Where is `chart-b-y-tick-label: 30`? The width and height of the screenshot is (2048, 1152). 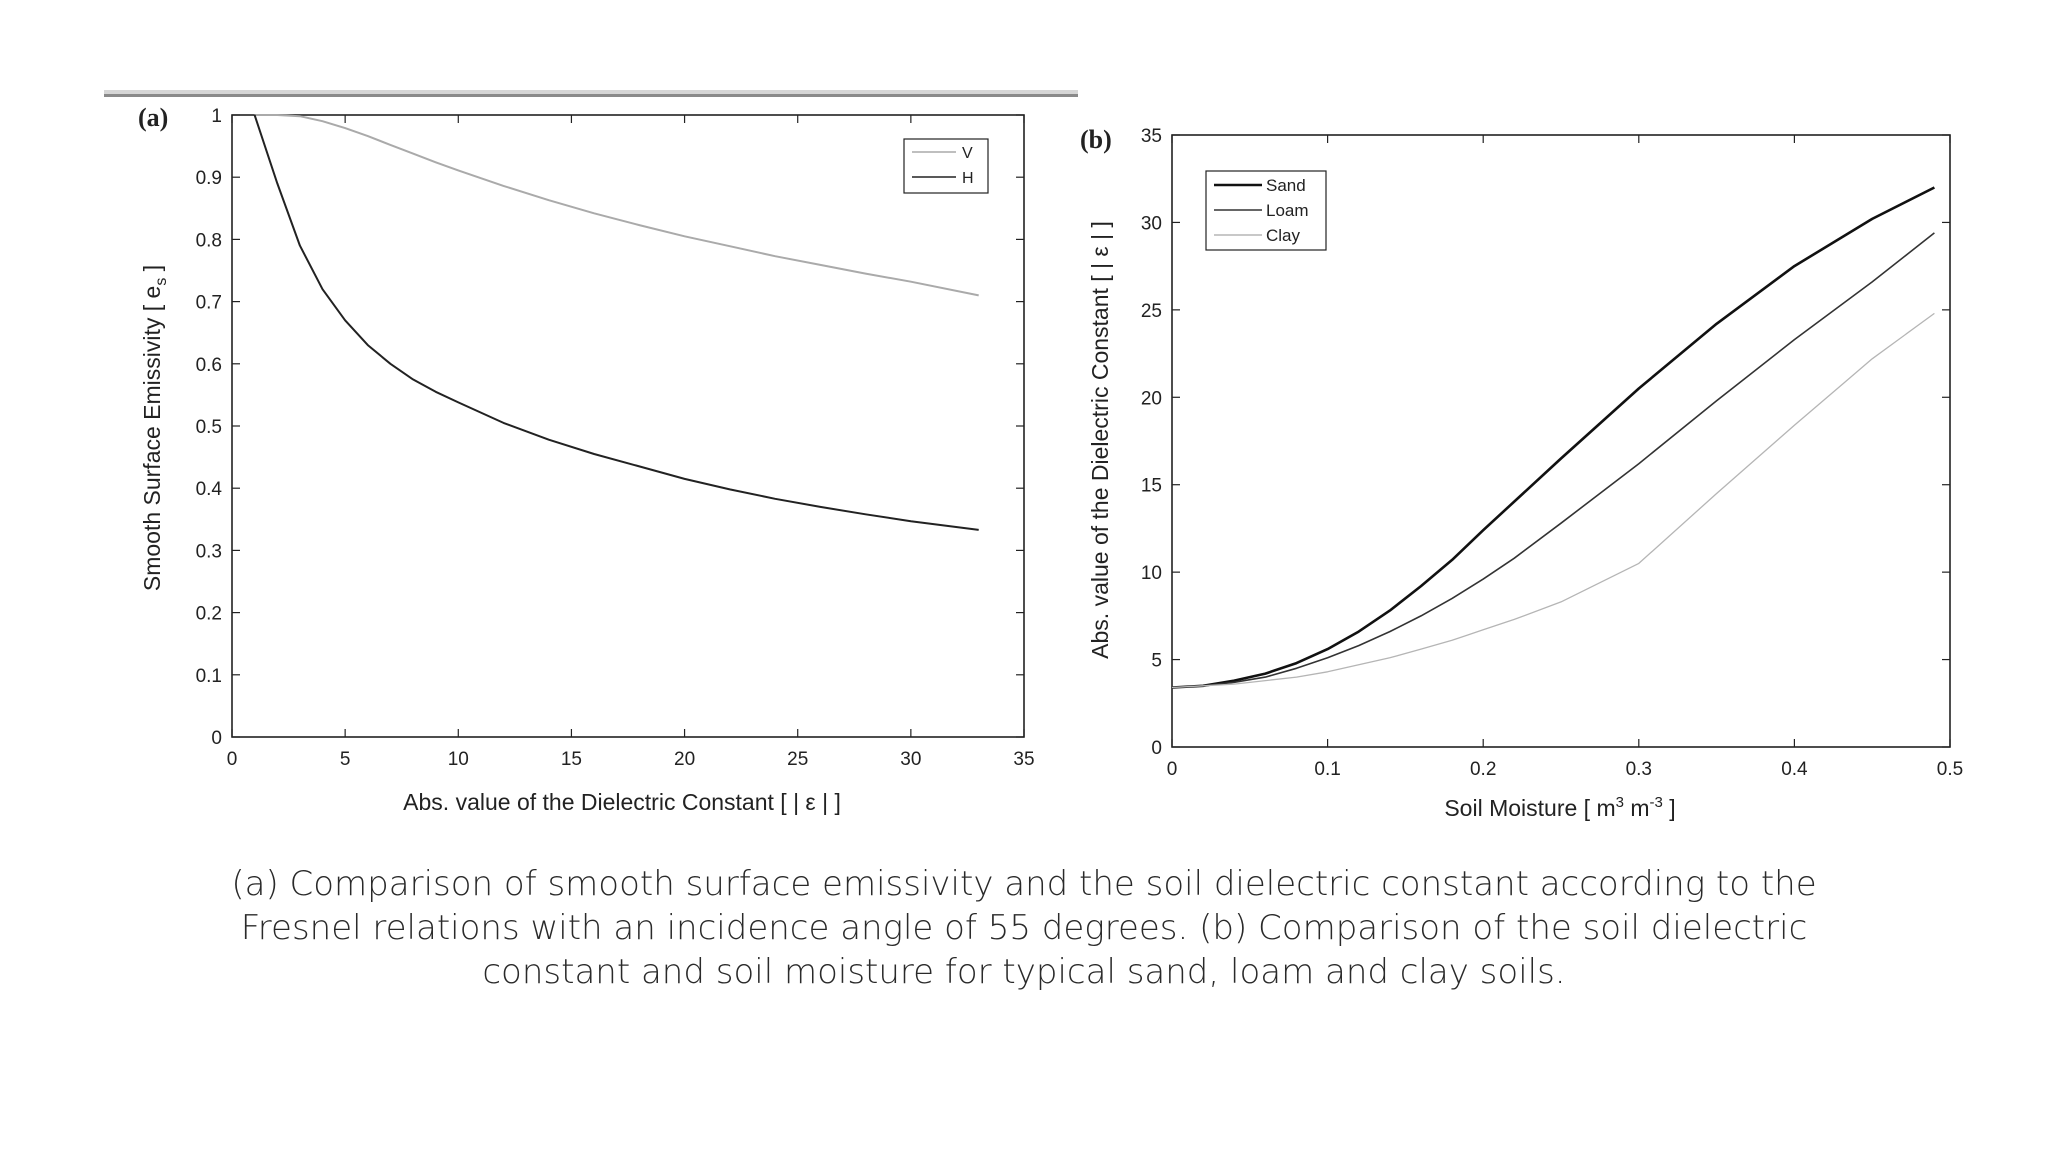
chart-b-y-tick-label: 30 is located at coordinates (1151, 223).